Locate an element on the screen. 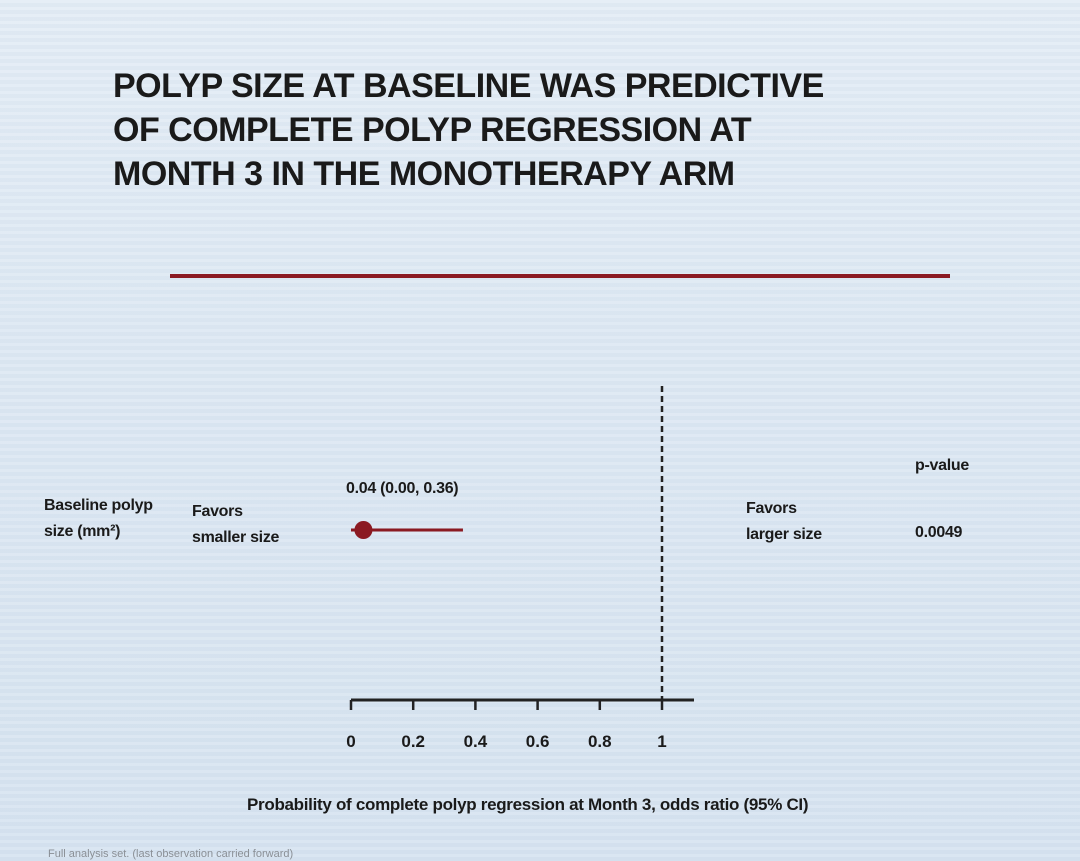 This screenshot has width=1080, height=861. x-tick-label-2: 0.4 is located at coordinates (476, 741).